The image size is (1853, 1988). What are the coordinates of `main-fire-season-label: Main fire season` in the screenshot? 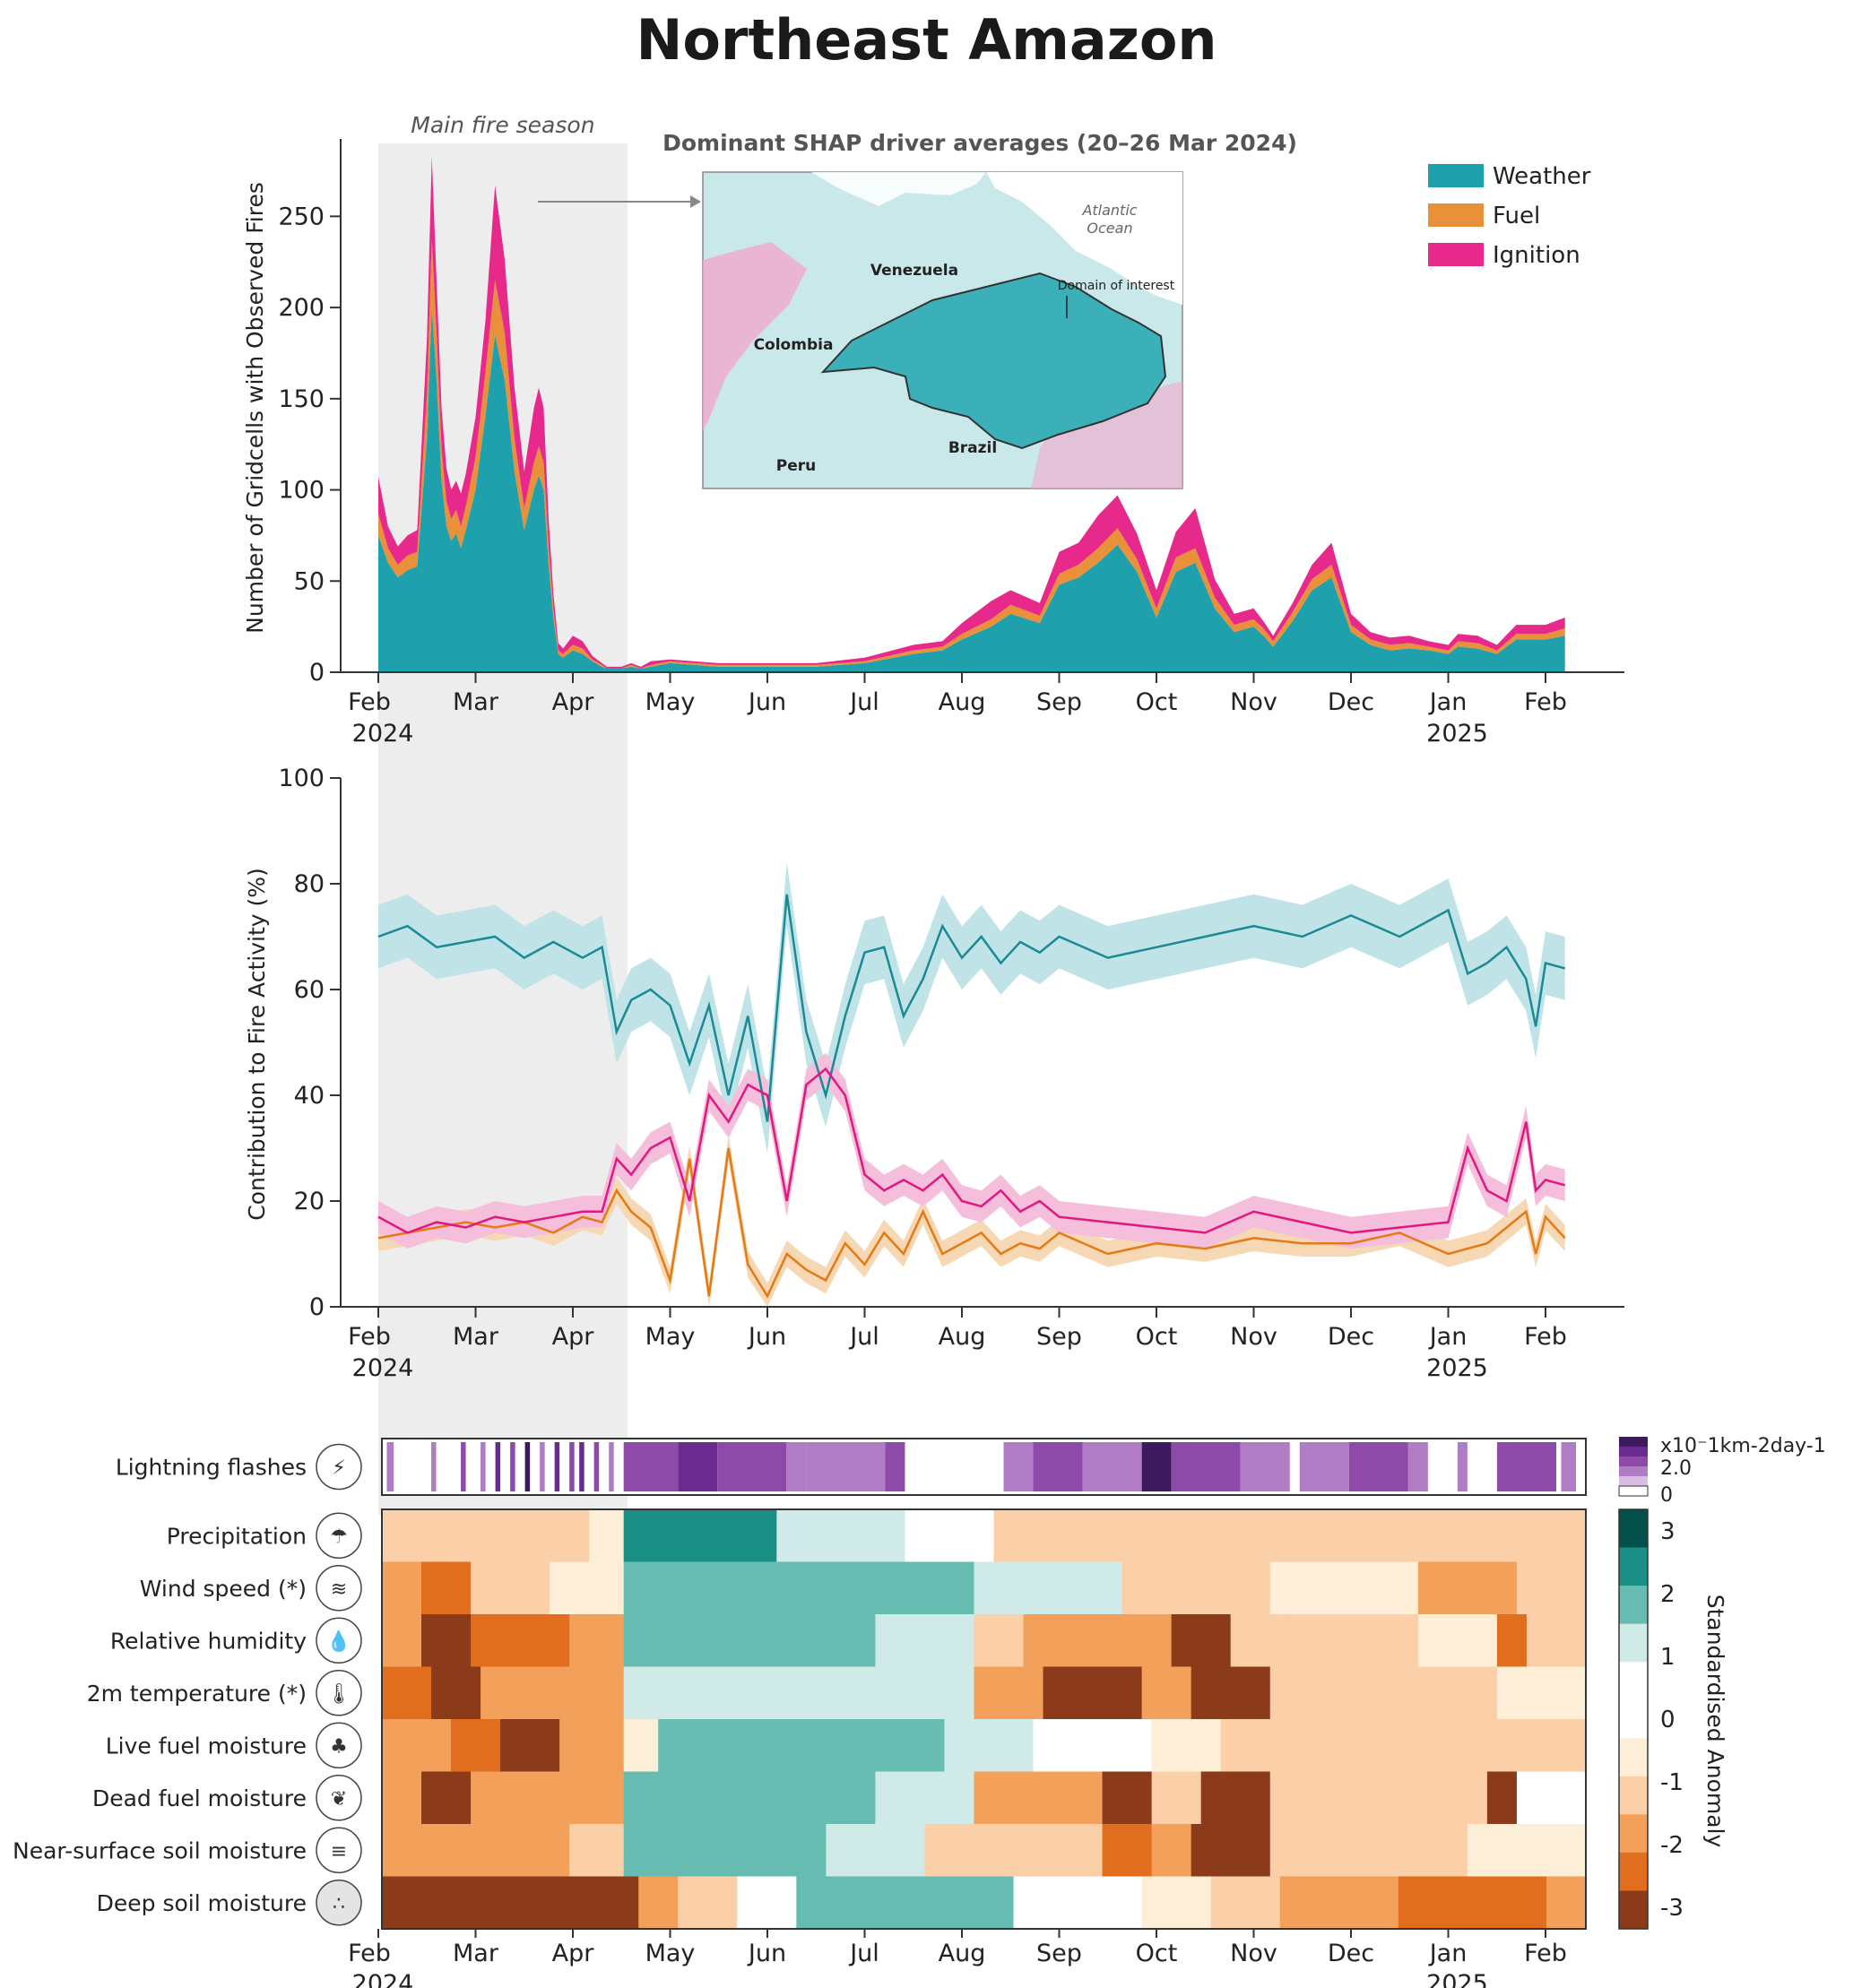 It's located at (503, 125).